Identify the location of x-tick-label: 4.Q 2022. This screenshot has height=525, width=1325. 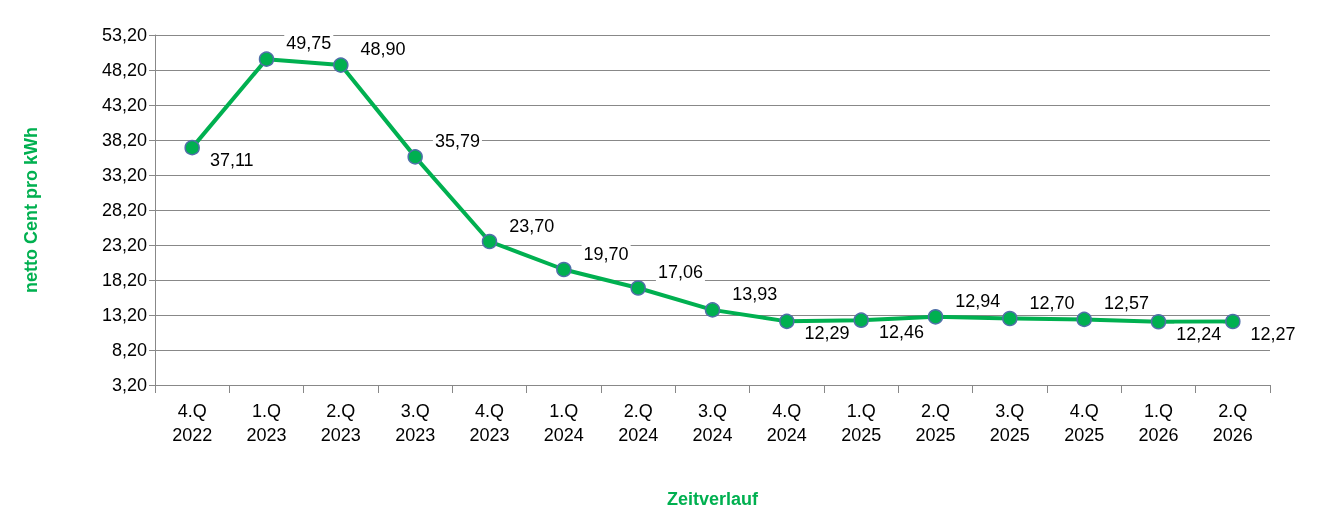
(192, 423).